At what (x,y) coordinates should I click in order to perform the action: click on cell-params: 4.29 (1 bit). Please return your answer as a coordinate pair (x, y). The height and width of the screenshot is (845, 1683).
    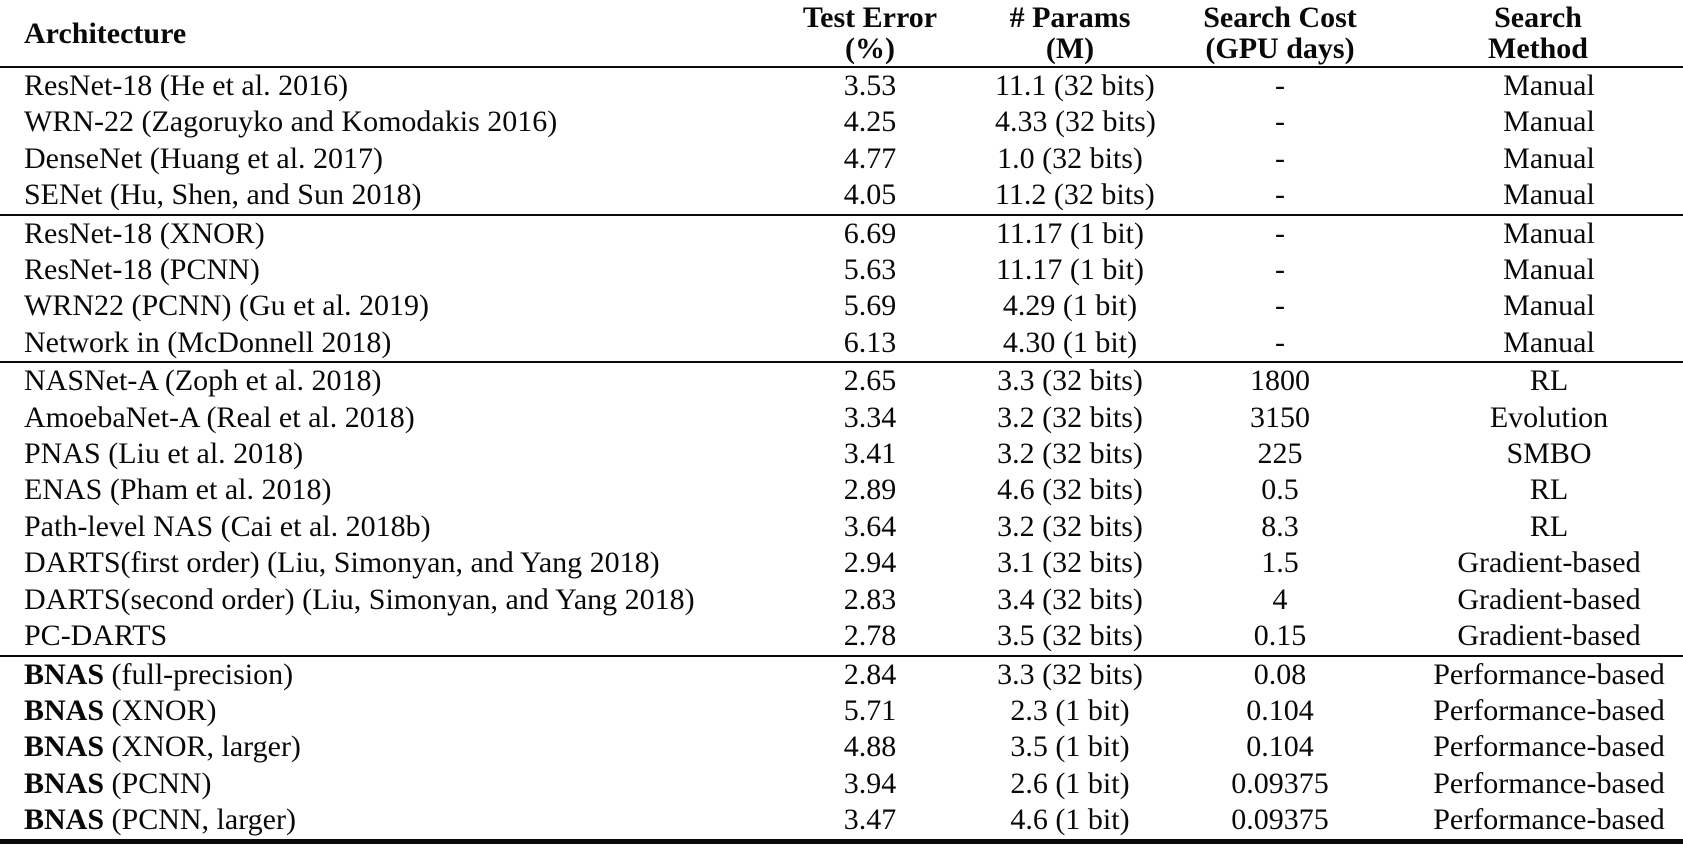
    Looking at the image, I should click on (1070, 306).